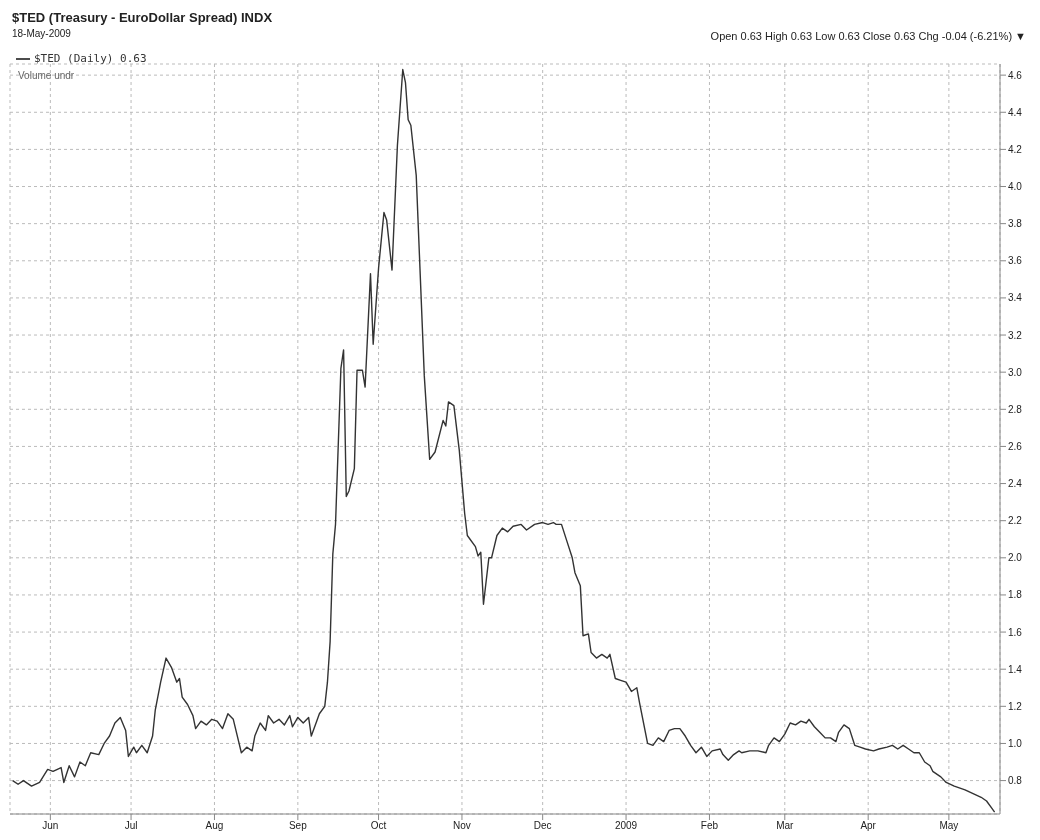  I want to click on chart-title: $TED (Treasury - EuroDollar Spread) INDX, so click(142, 17).